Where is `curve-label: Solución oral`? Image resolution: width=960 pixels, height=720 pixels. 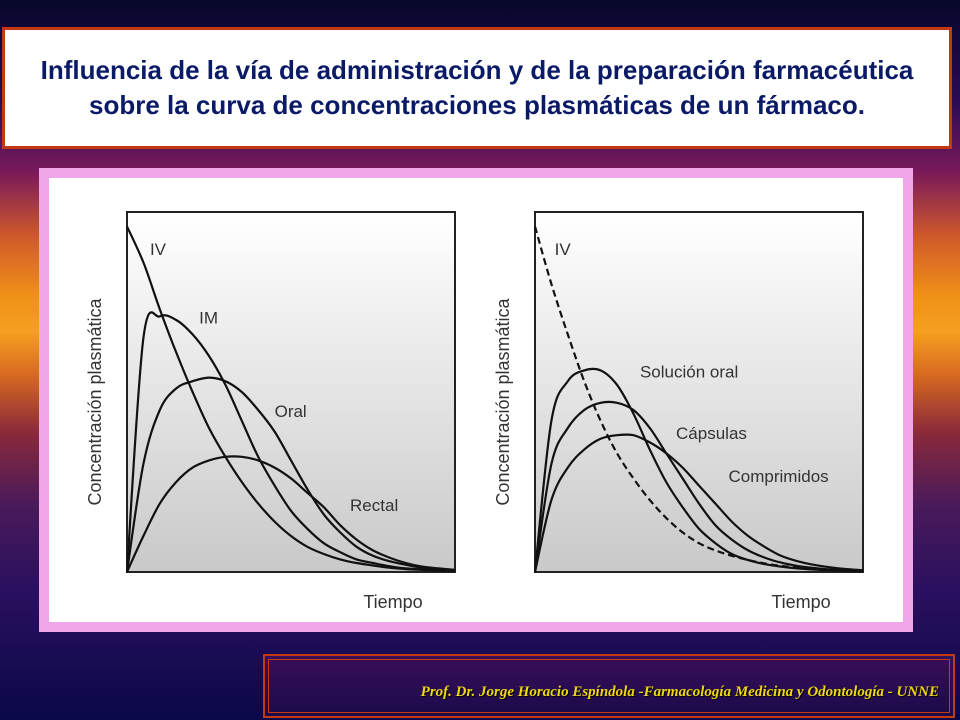 curve-label: Solución oral is located at coordinates (689, 372).